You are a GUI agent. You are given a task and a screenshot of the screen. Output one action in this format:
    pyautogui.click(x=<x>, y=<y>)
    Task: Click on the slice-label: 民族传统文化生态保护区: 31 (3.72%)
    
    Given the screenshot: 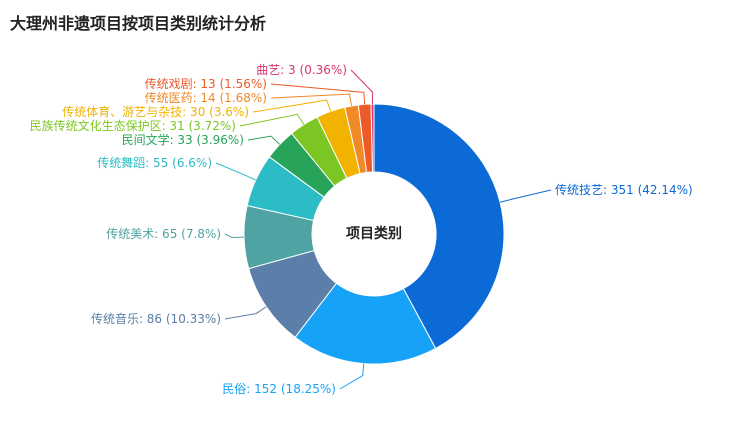 What is the action you would take?
    pyautogui.click(x=133, y=125)
    